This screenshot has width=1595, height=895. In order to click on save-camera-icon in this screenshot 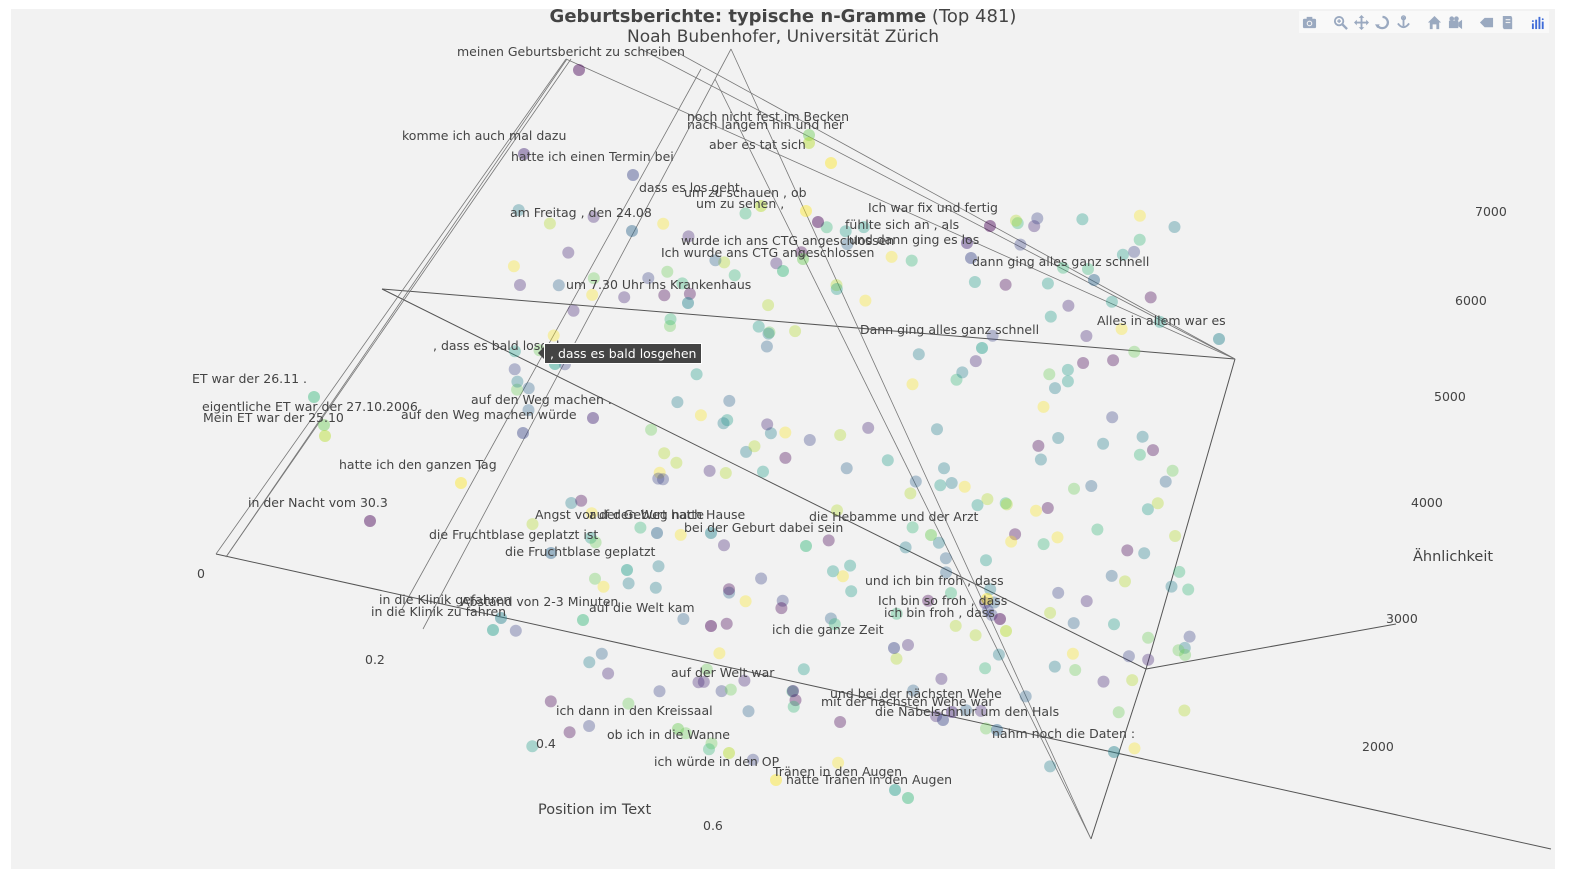, I will do `click(1455, 22)`.